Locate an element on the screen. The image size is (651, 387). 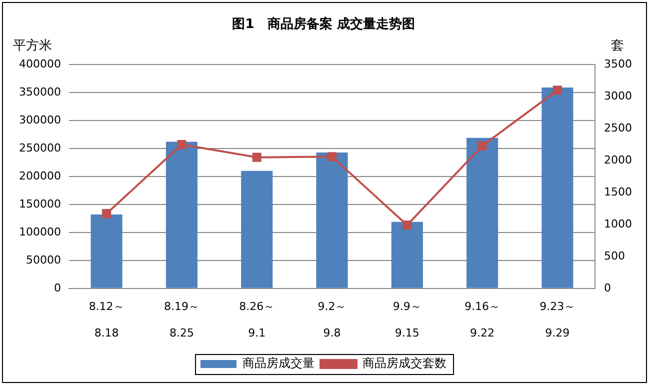
y2-axis-title: 套 is located at coordinates (617, 46).